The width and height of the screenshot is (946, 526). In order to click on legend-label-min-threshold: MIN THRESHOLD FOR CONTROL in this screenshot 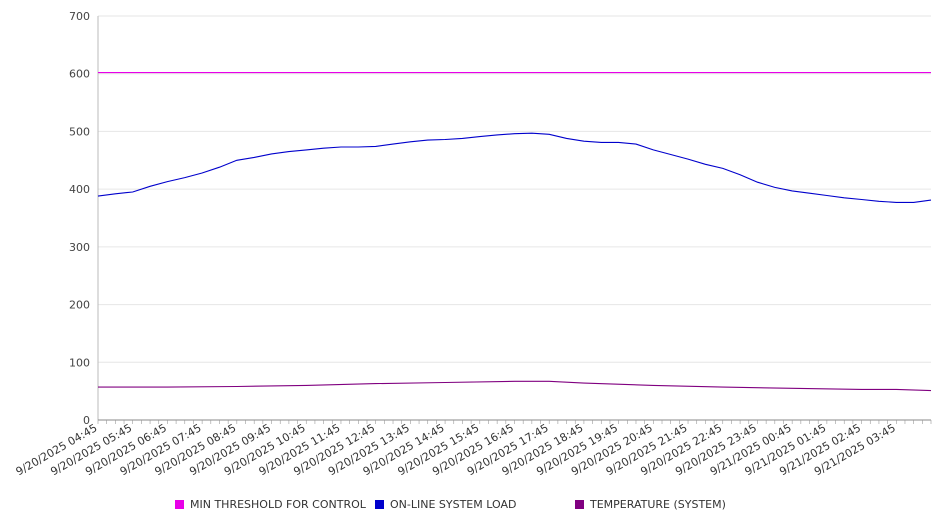, I will do `click(278, 504)`.